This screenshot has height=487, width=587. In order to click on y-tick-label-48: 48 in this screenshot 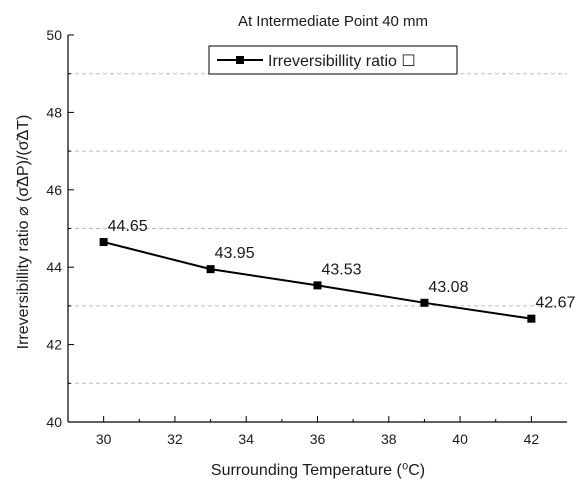, I will do `click(54, 112)`.